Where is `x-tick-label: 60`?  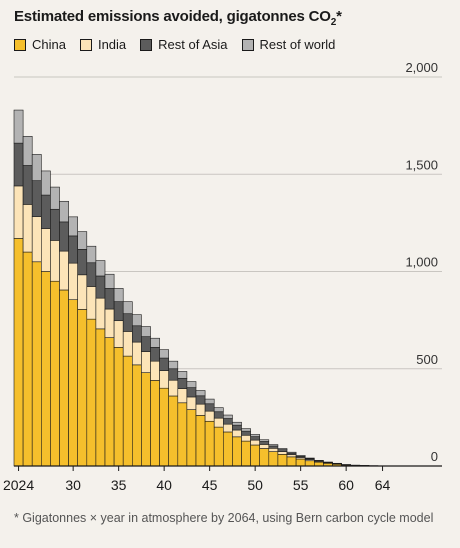
x-tick-label: 60 is located at coordinates (346, 485).